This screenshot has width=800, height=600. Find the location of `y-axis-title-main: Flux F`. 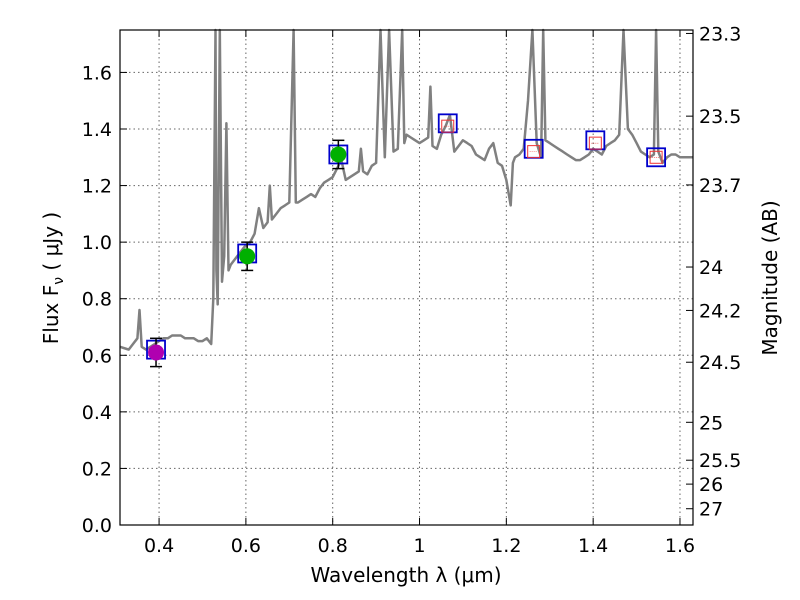

y-axis-title-main: Flux F is located at coordinates (51, 314).